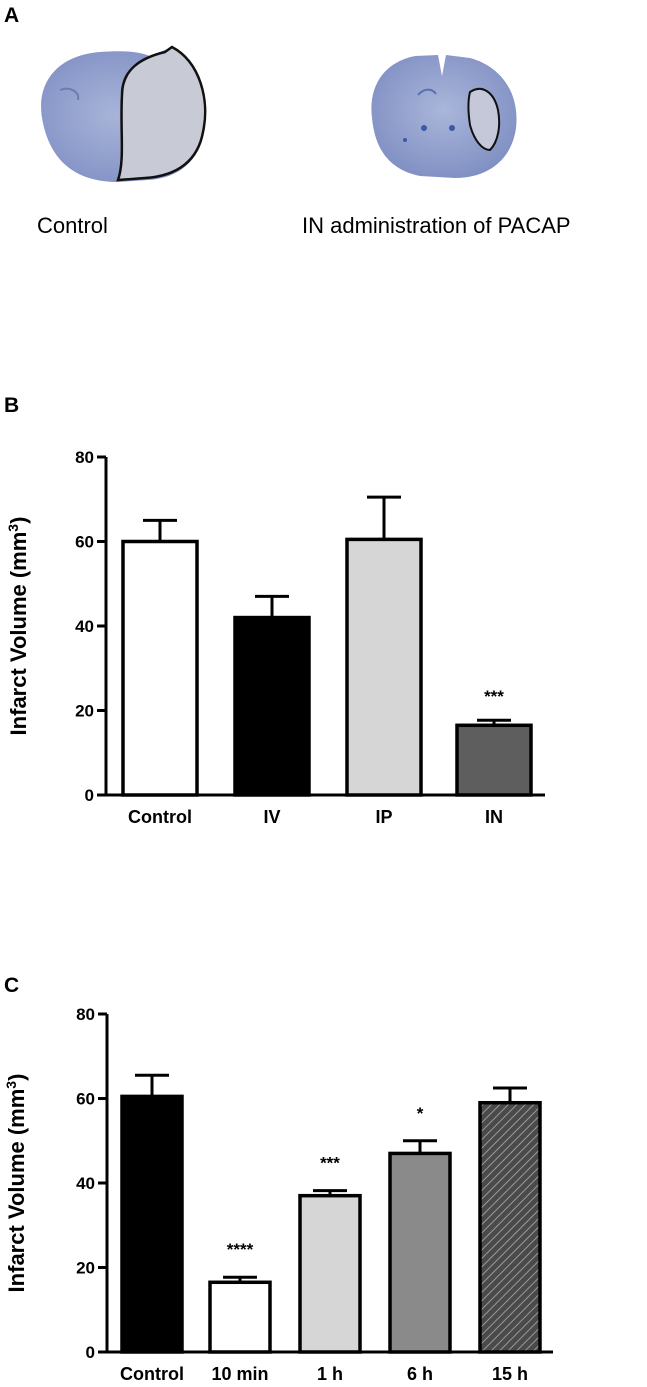 The image size is (647, 1387). What do you see at coordinates (279, 113) in the screenshot?
I see `brain-section-control-image` at bounding box center [279, 113].